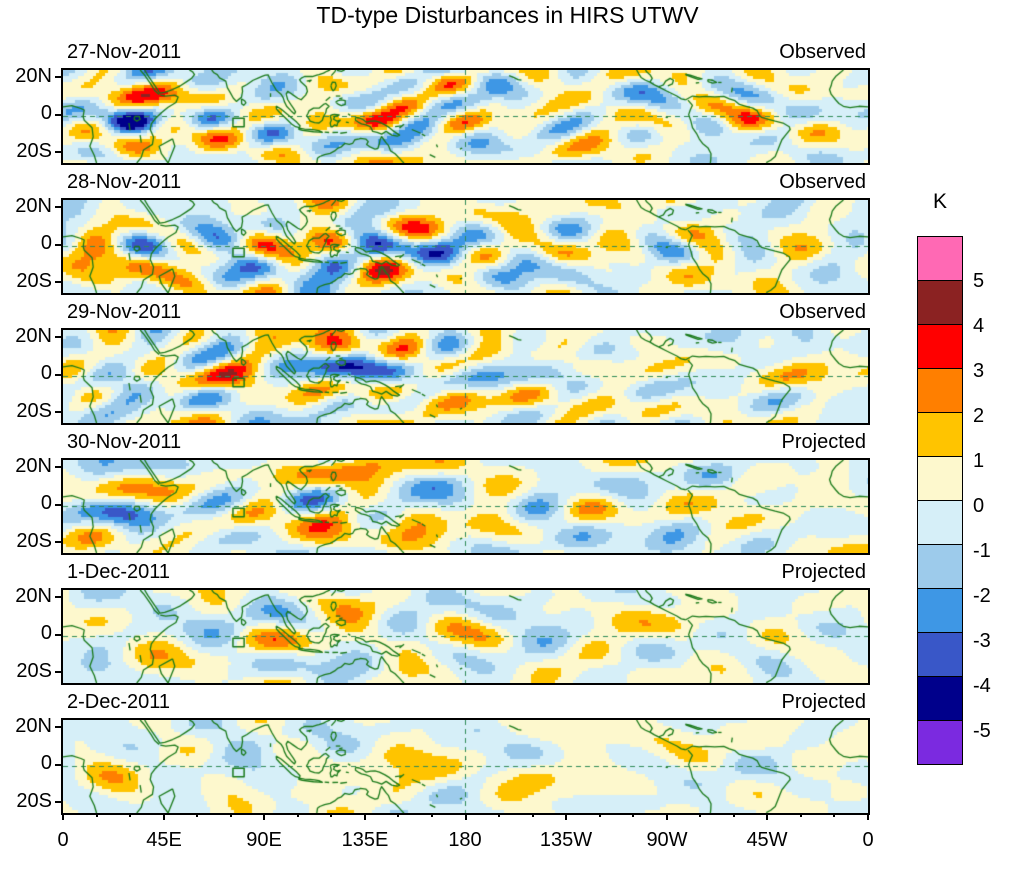 The image size is (1015, 890). I want to click on x-tick-180: 180, so click(465, 840).